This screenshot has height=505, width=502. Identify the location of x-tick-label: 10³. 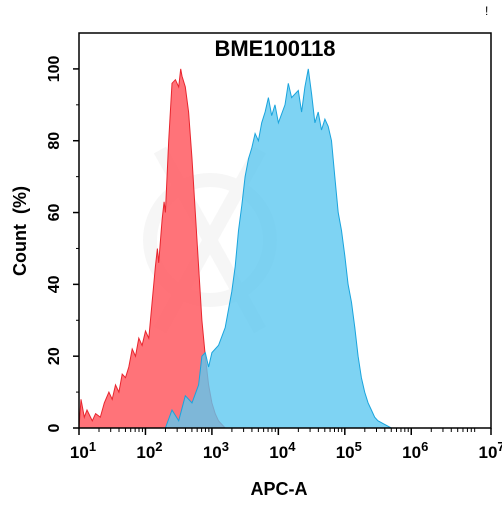
(216, 450).